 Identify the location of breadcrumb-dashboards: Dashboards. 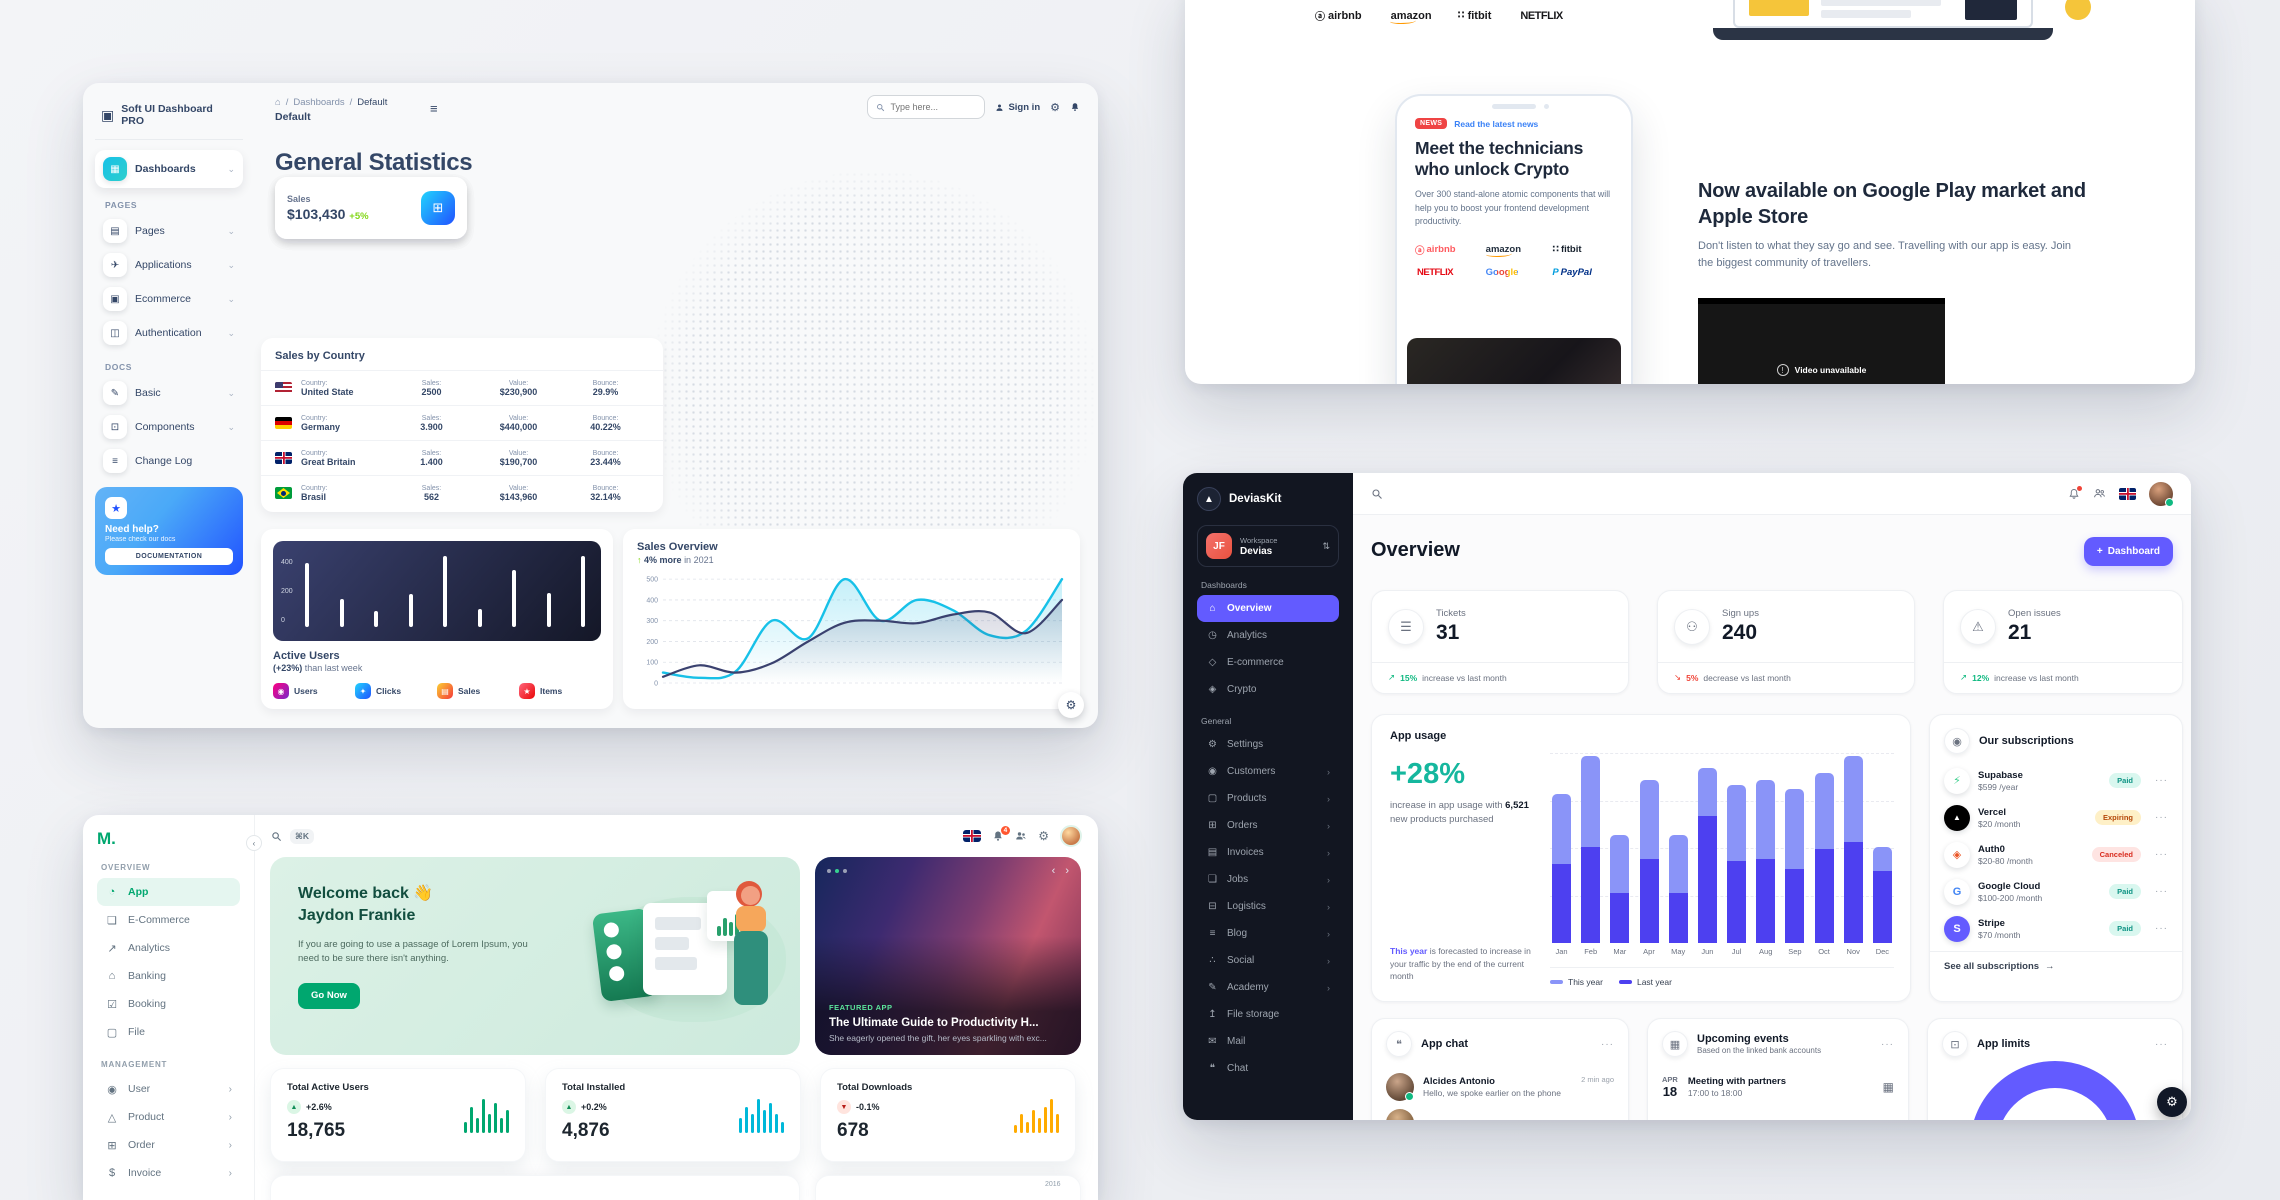
(319, 102).